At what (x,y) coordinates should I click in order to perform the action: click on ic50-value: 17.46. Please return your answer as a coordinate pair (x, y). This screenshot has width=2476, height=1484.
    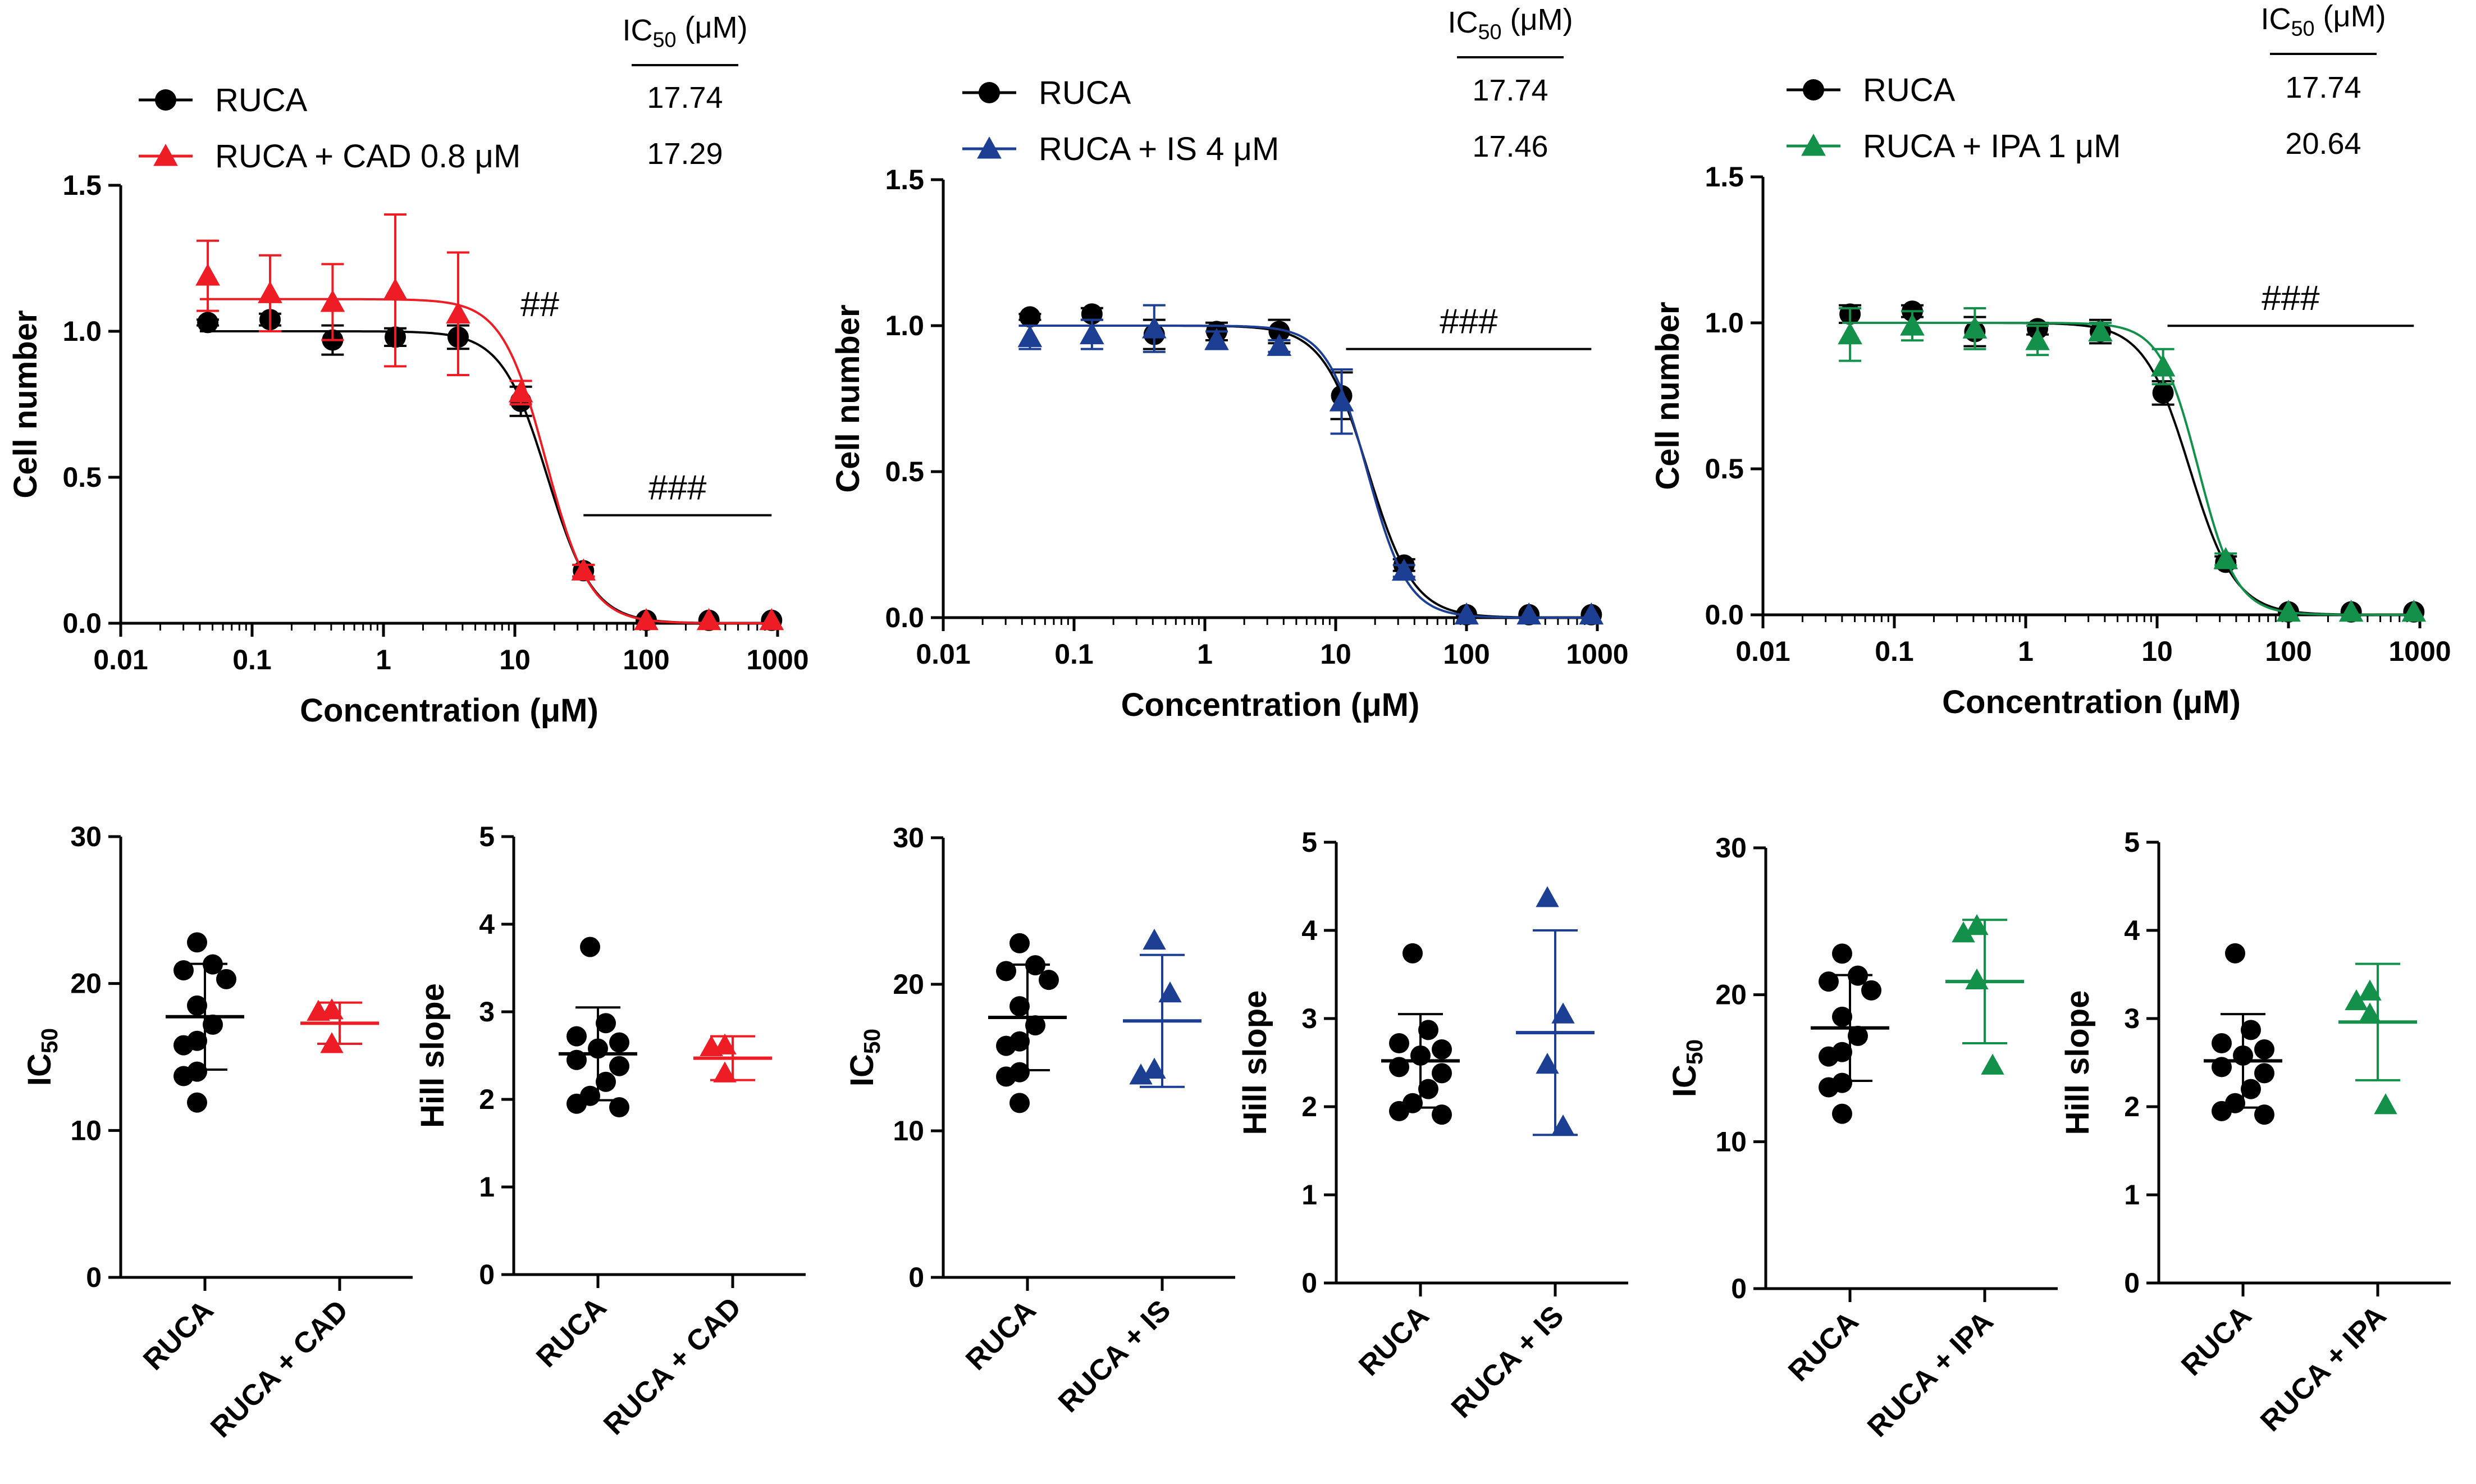
    Looking at the image, I should click on (1510, 146).